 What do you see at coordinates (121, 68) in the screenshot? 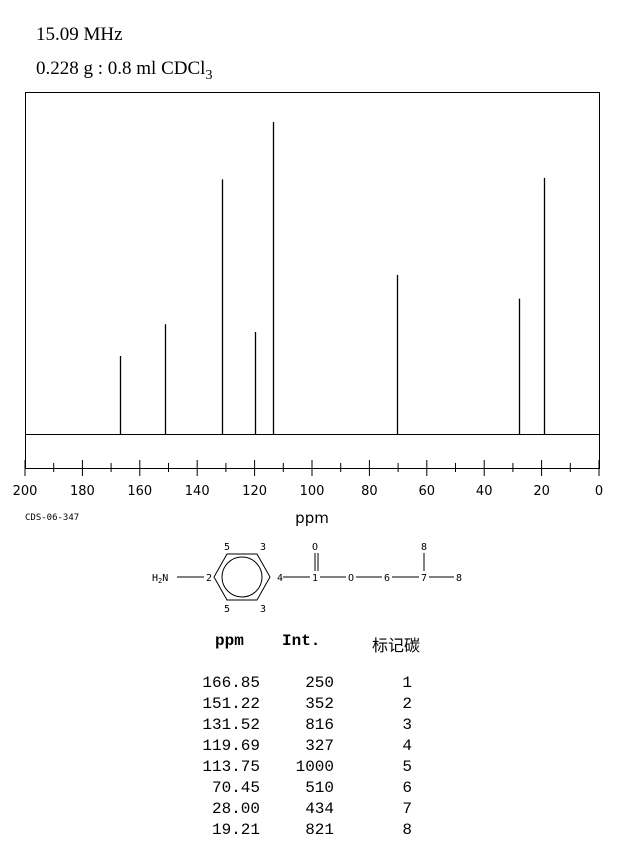
I see `sample-text: 0.228 g : 0.8 ml CDCl` at bounding box center [121, 68].